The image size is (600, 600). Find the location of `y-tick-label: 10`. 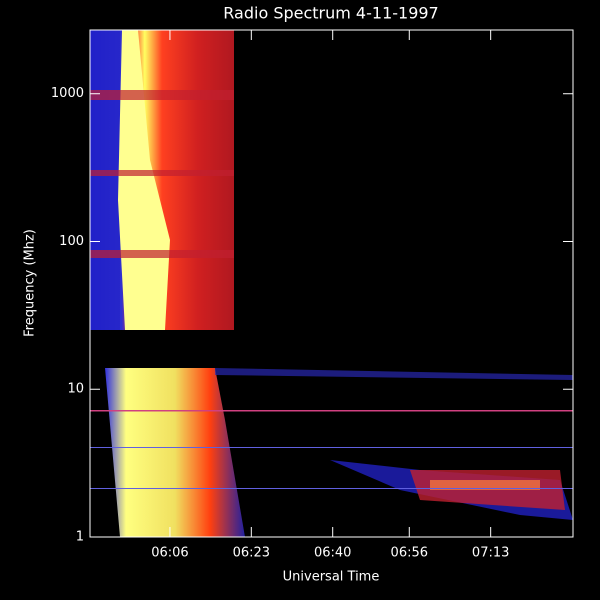

y-tick-label: 10 is located at coordinates (75, 389).